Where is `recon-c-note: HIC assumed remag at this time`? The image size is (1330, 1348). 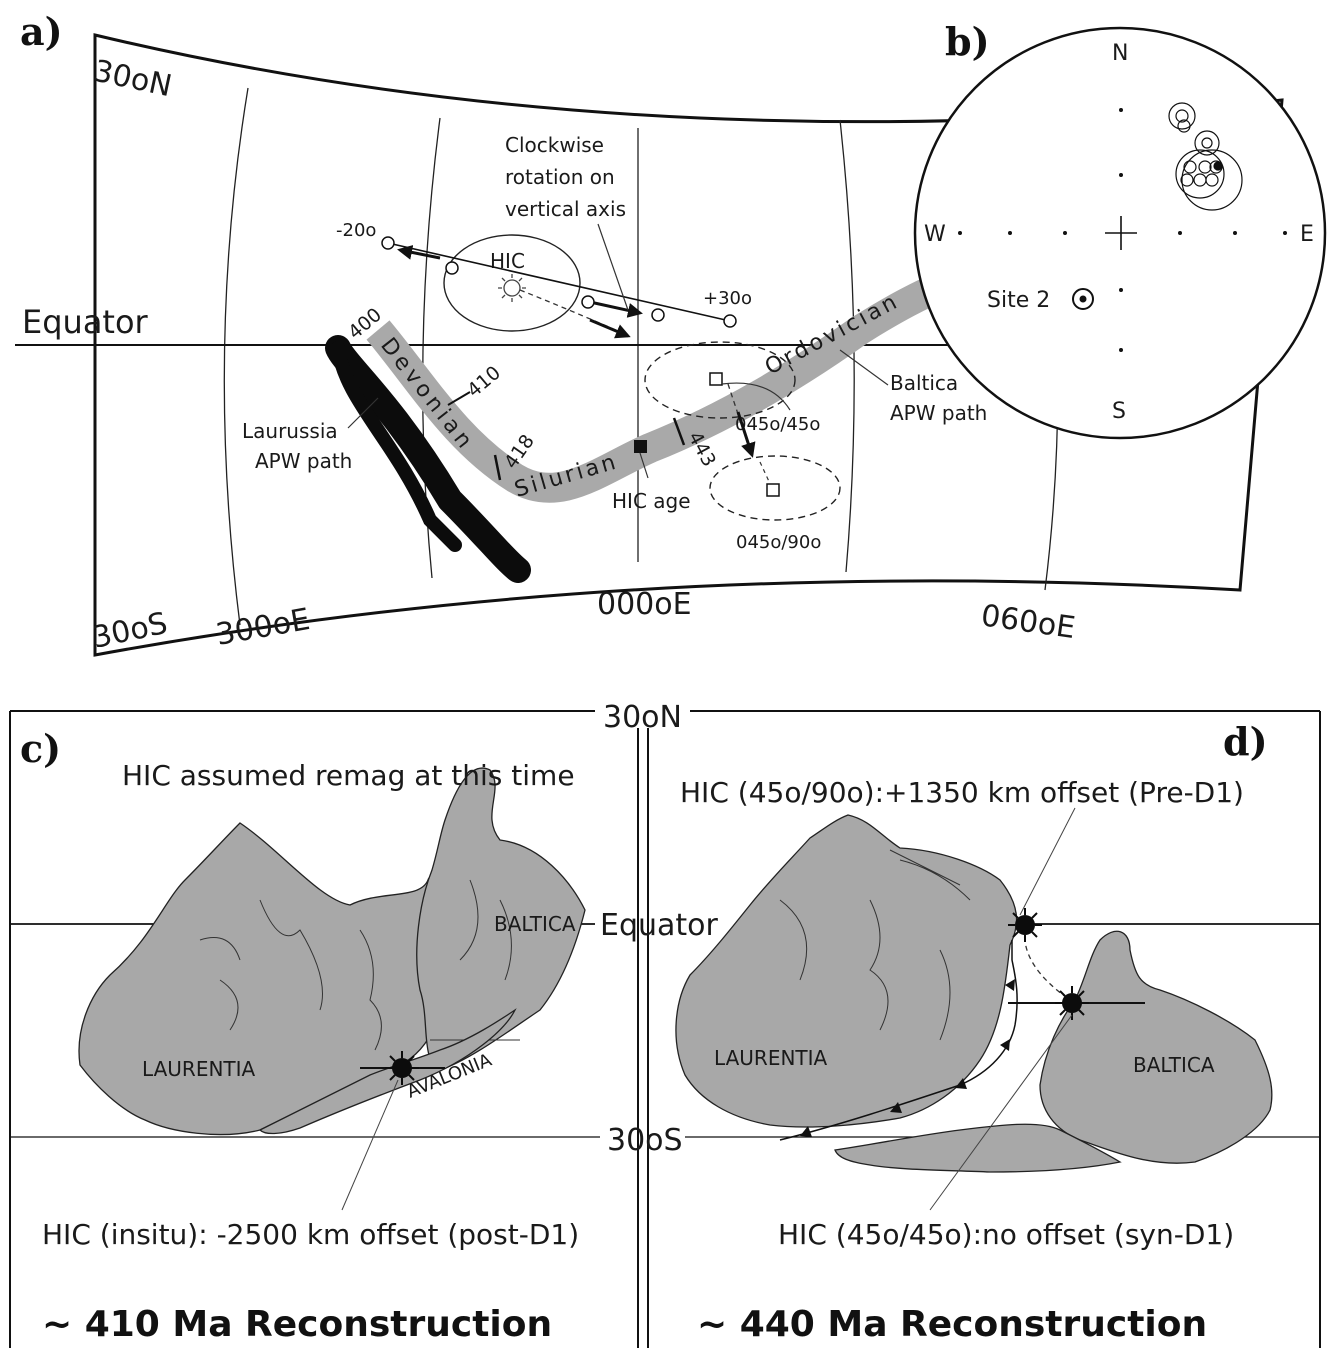
recon-c-note: HIC assumed remag at this time is located at coordinates (348, 775).